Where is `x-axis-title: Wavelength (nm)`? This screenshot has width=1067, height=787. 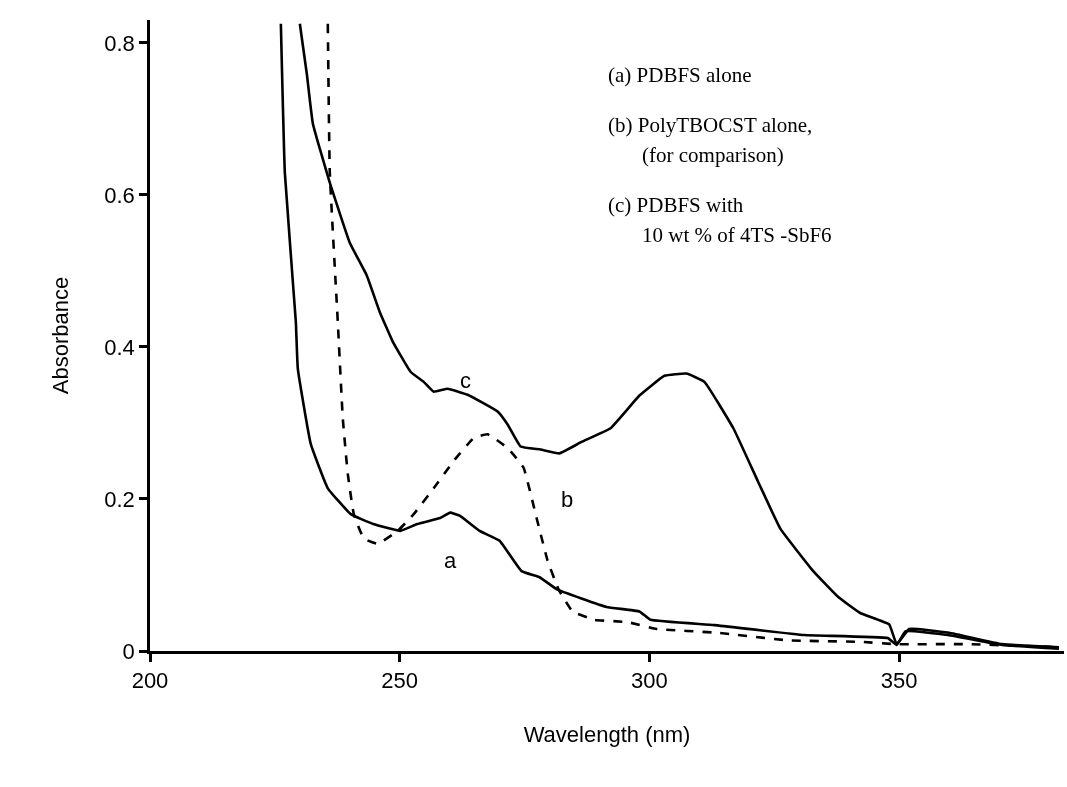 x-axis-title: Wavelength (nm) is located at coordinates (607, 735).